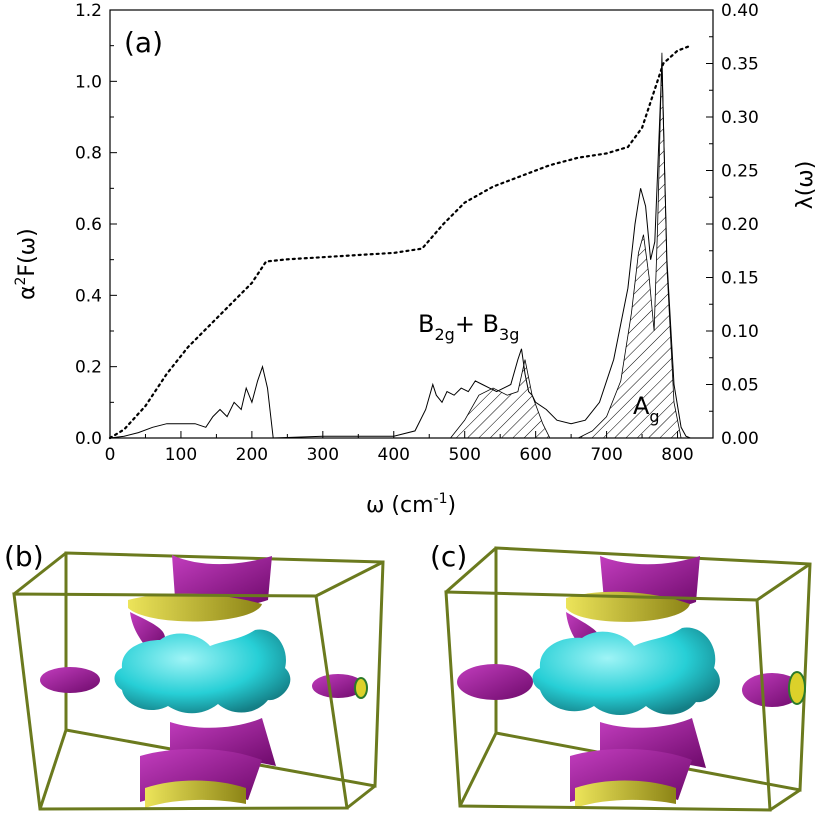 This screenshot has height=816, width=830. Describe the element at coordinates (27, 292) in the screenshot. I see `y-axis-title-main: α` at that location.